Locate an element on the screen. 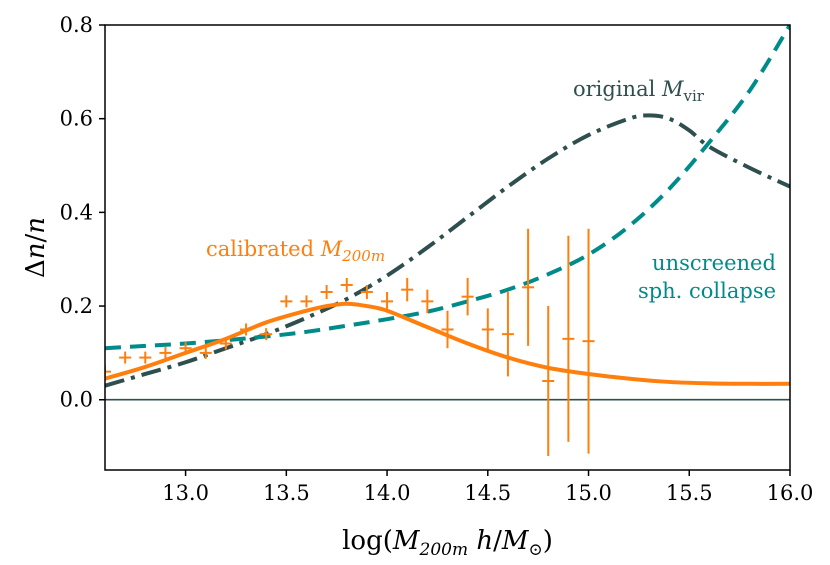 Image resolution: width=830 pixels, height=565 pixels. series-line-calibrated-m200m is located at coordinates (447, 343).